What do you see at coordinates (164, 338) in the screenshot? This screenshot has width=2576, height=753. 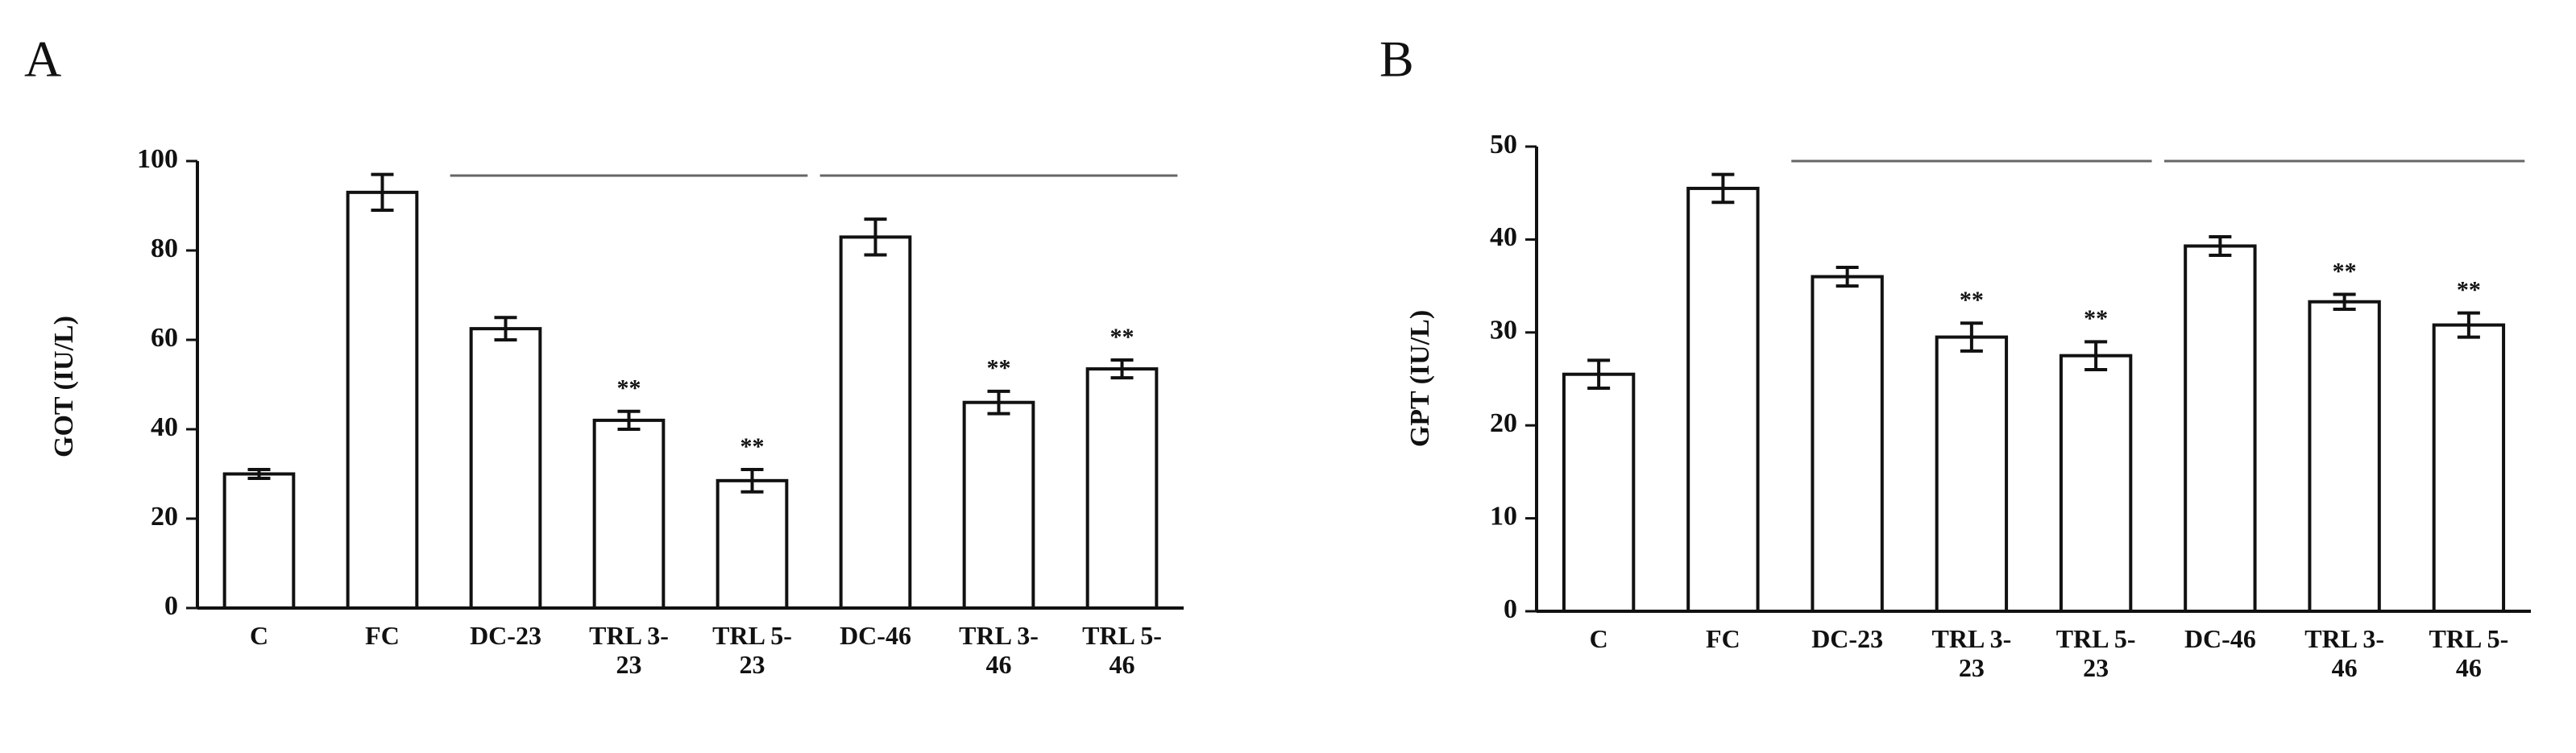 I see `y-tick-label: 60` at bounding box center [164, 338].